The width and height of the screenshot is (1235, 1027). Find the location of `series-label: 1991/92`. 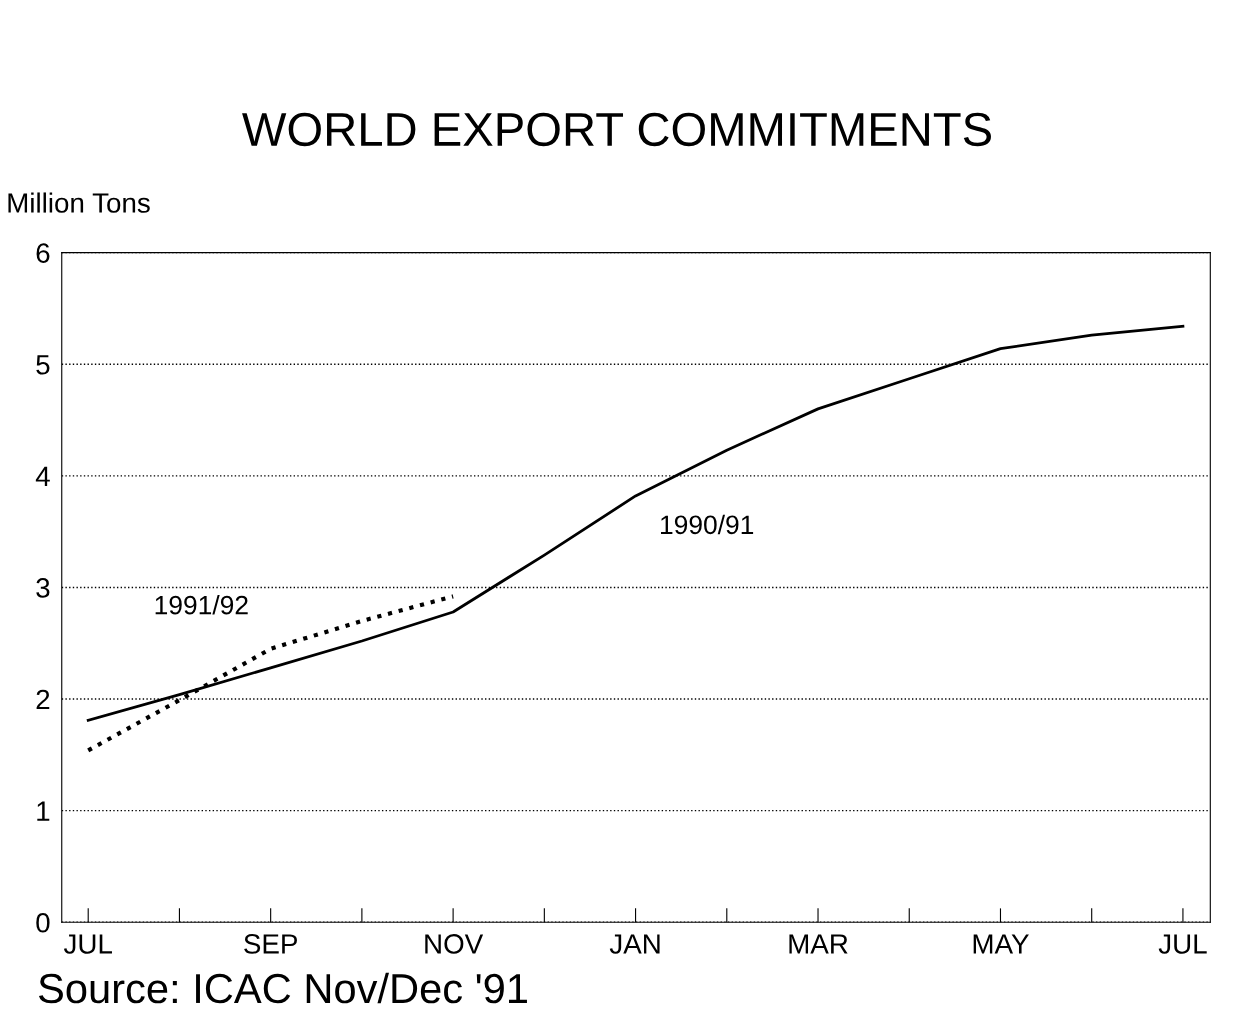

series-label: 1991/92 is located at coordinates (201, 605).